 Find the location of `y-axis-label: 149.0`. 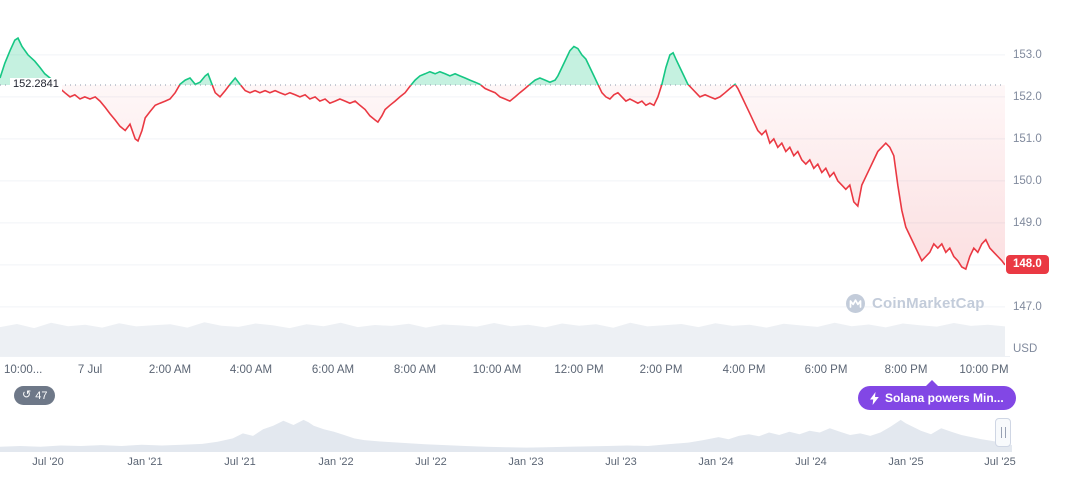

y-axis-label: 149.0 is located at coordinates (1027, 223).